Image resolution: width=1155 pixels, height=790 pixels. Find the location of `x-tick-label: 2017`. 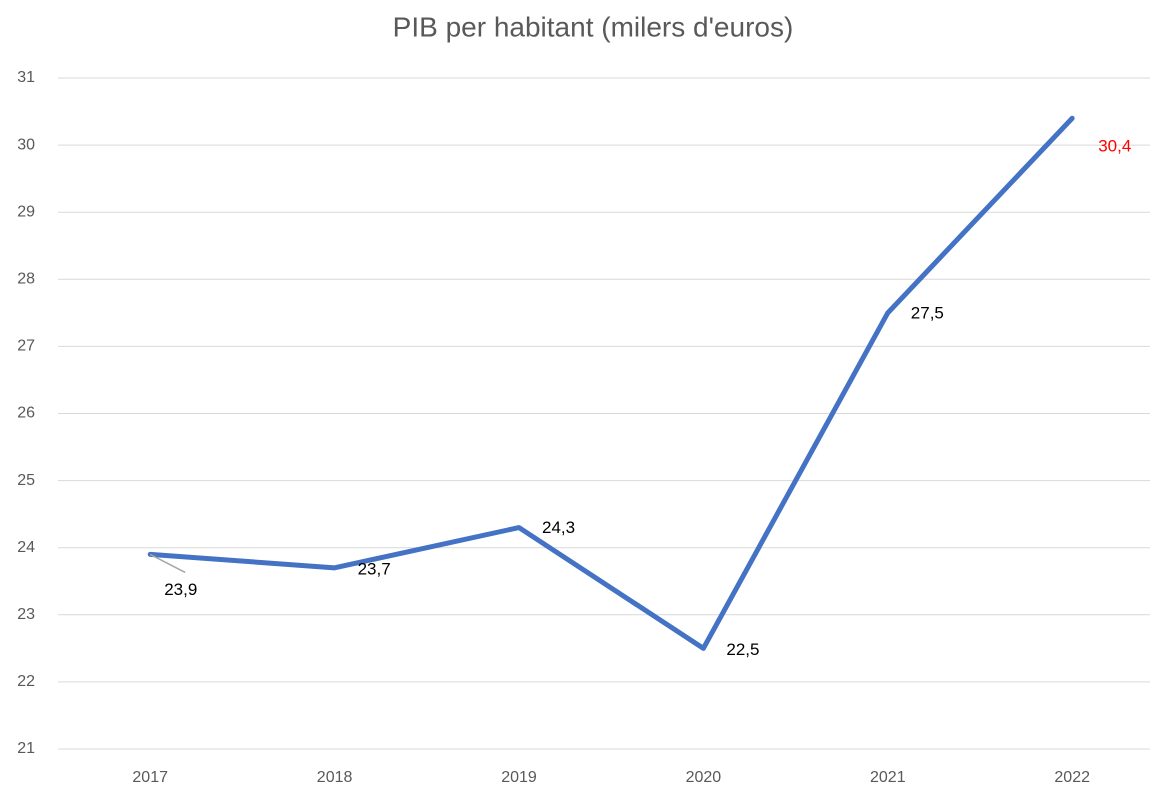

x-tick-label: 2017 is located at coordinates (150, 777).